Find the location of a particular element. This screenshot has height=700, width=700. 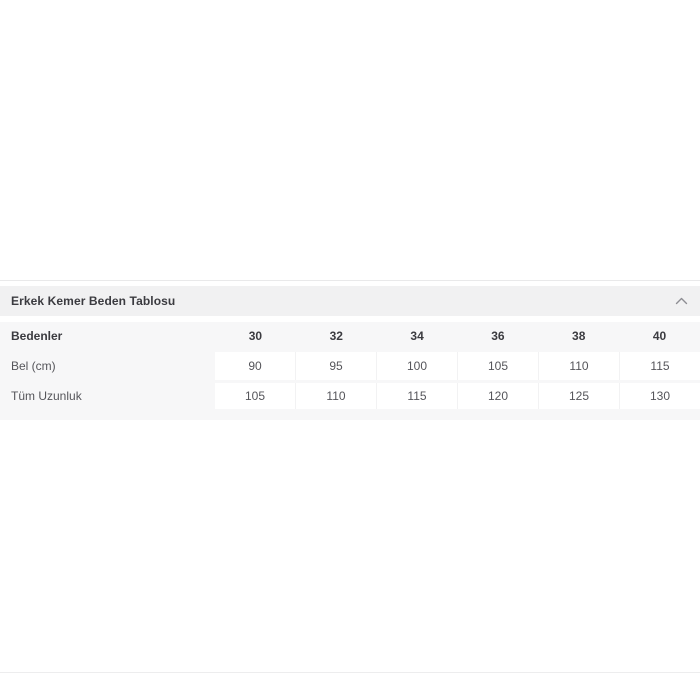

row-label: Bel (cm) is located at coordinates (33, 366).